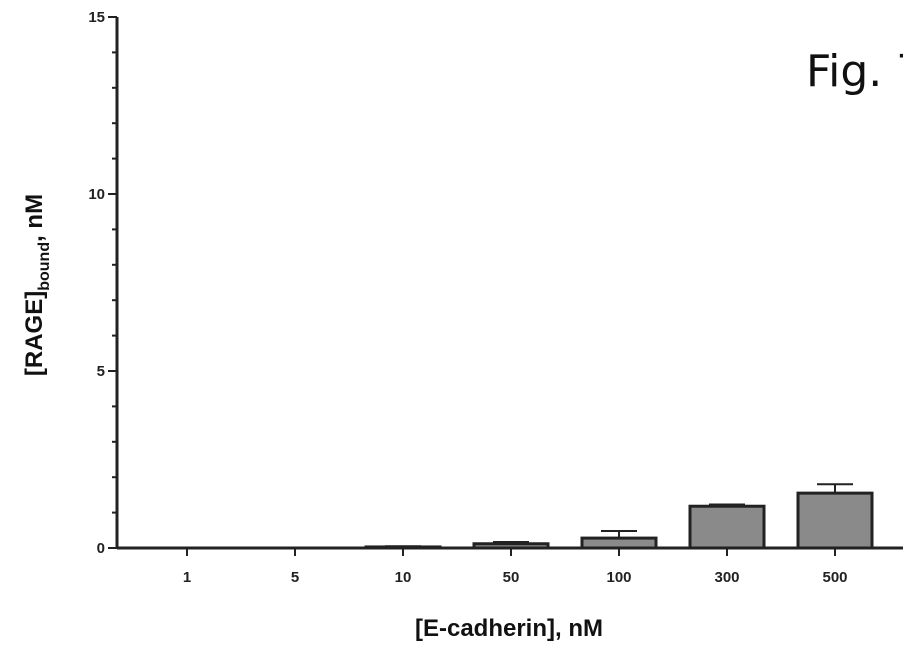 This screenshot has height=651, width=903. What do you see at coordinates (618, 577) in the screenshot?
I see `x-tick-label: 100` at bounding box center [618, 577].